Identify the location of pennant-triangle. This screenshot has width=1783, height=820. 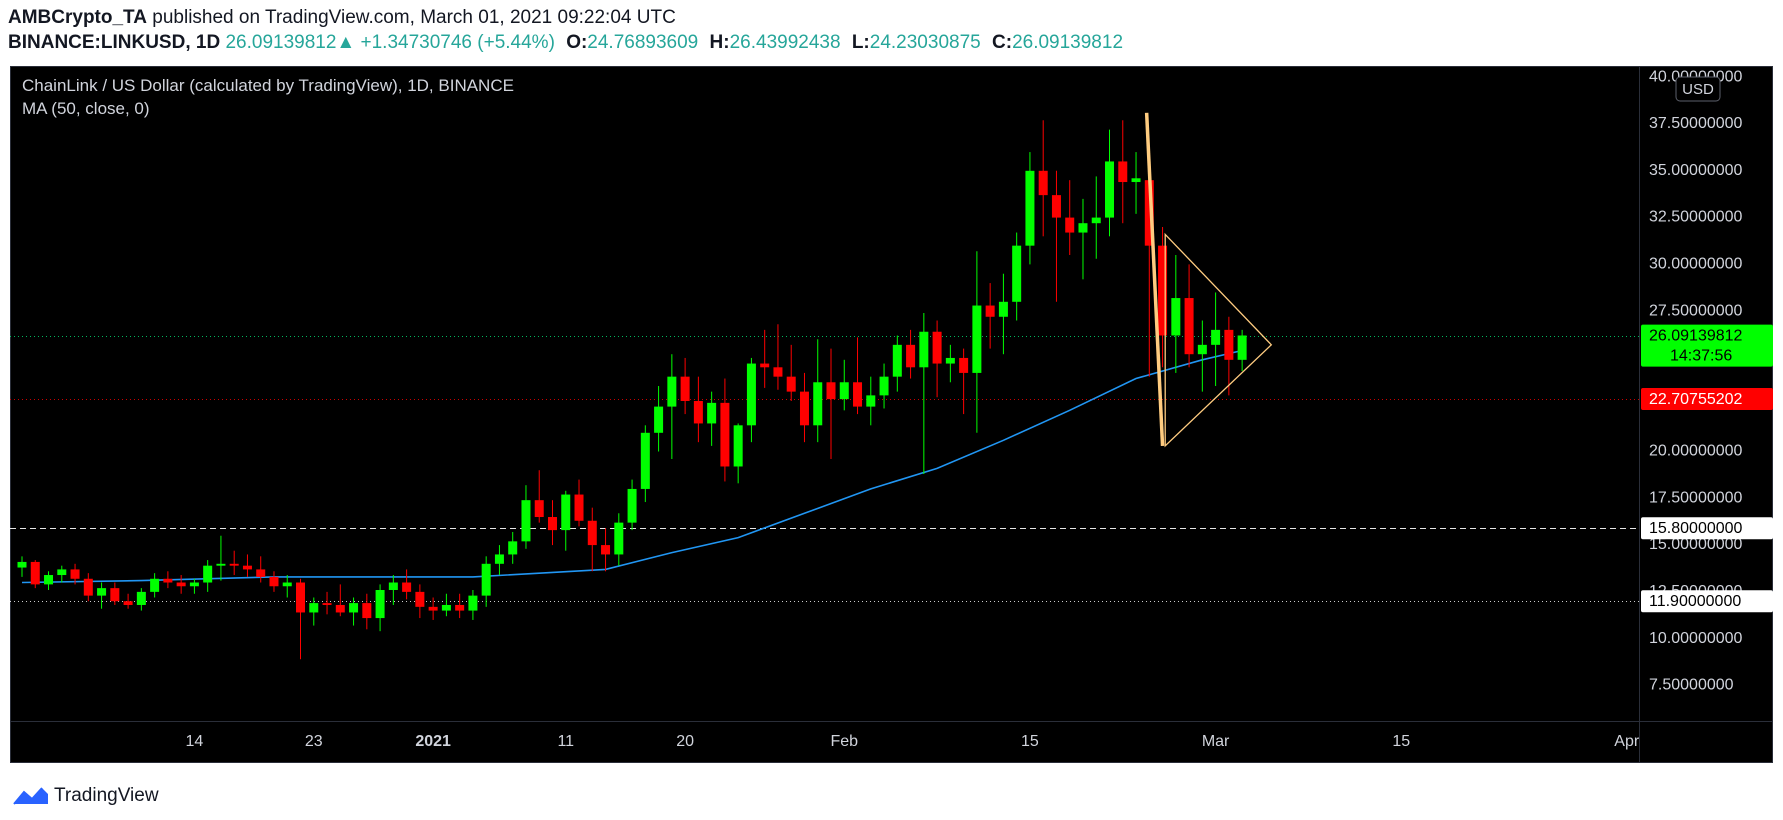
(1218, 340).